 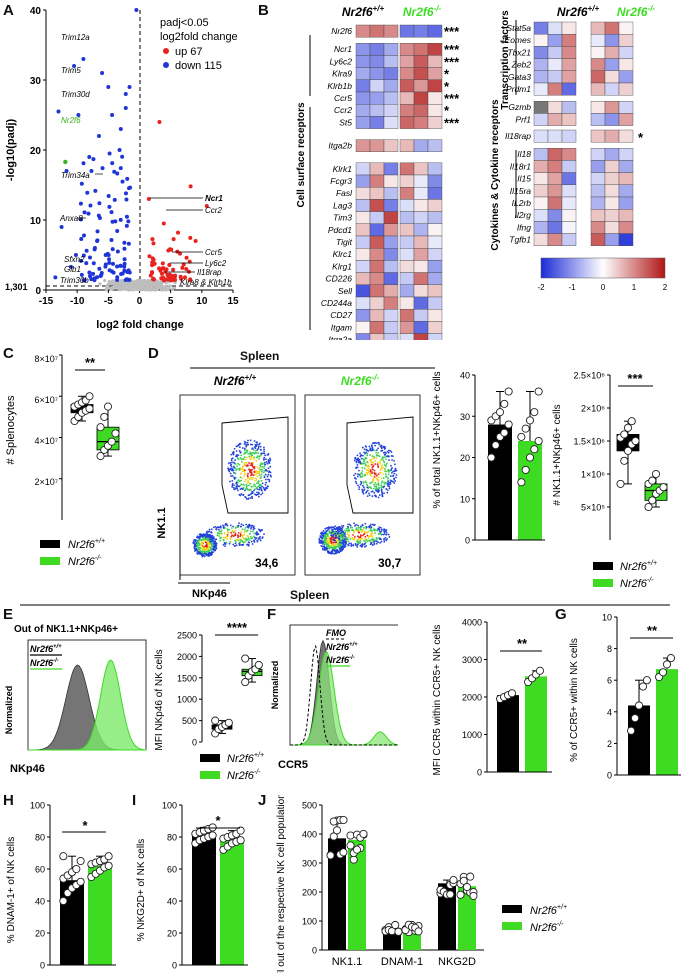 I want to click on panel-f-hist: FMO Nr2f6+/+ Nr2f6-/- Normalized CCR5, so click(x=334, y=697).